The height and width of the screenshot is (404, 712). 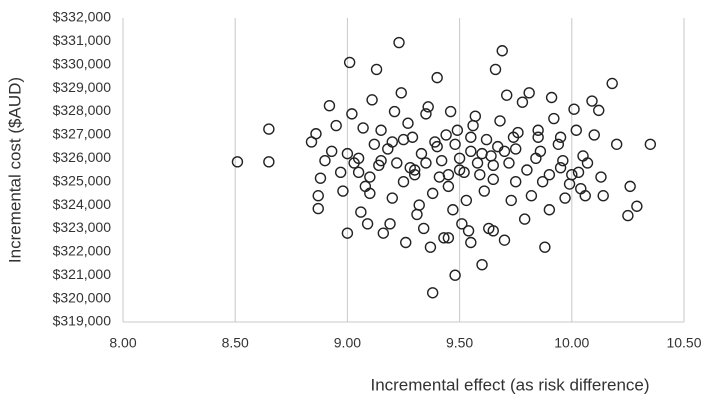 I want to click on y-tick-label: $323,000, so click(x=82, y=227).